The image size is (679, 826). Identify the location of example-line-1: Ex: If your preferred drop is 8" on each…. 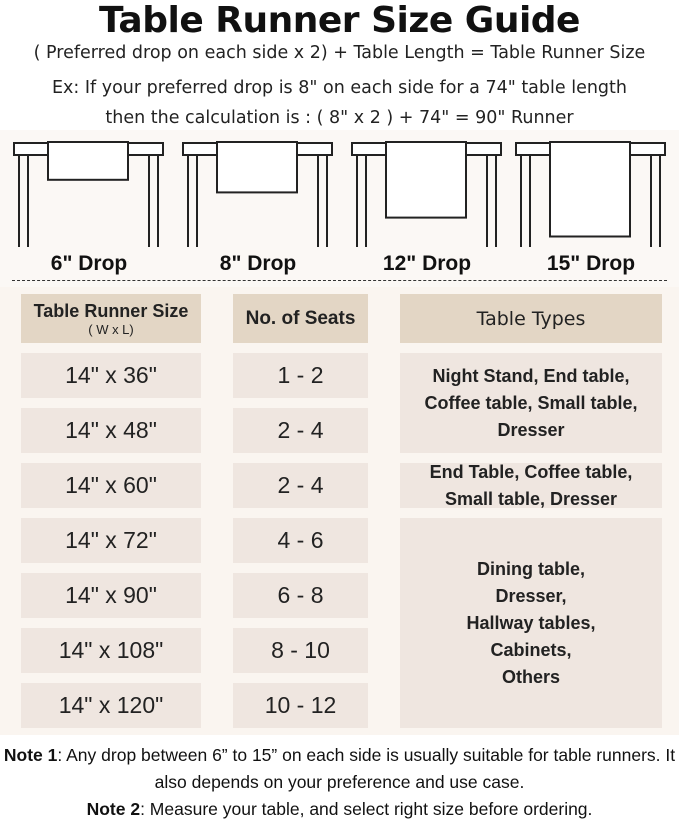
(339, 88).